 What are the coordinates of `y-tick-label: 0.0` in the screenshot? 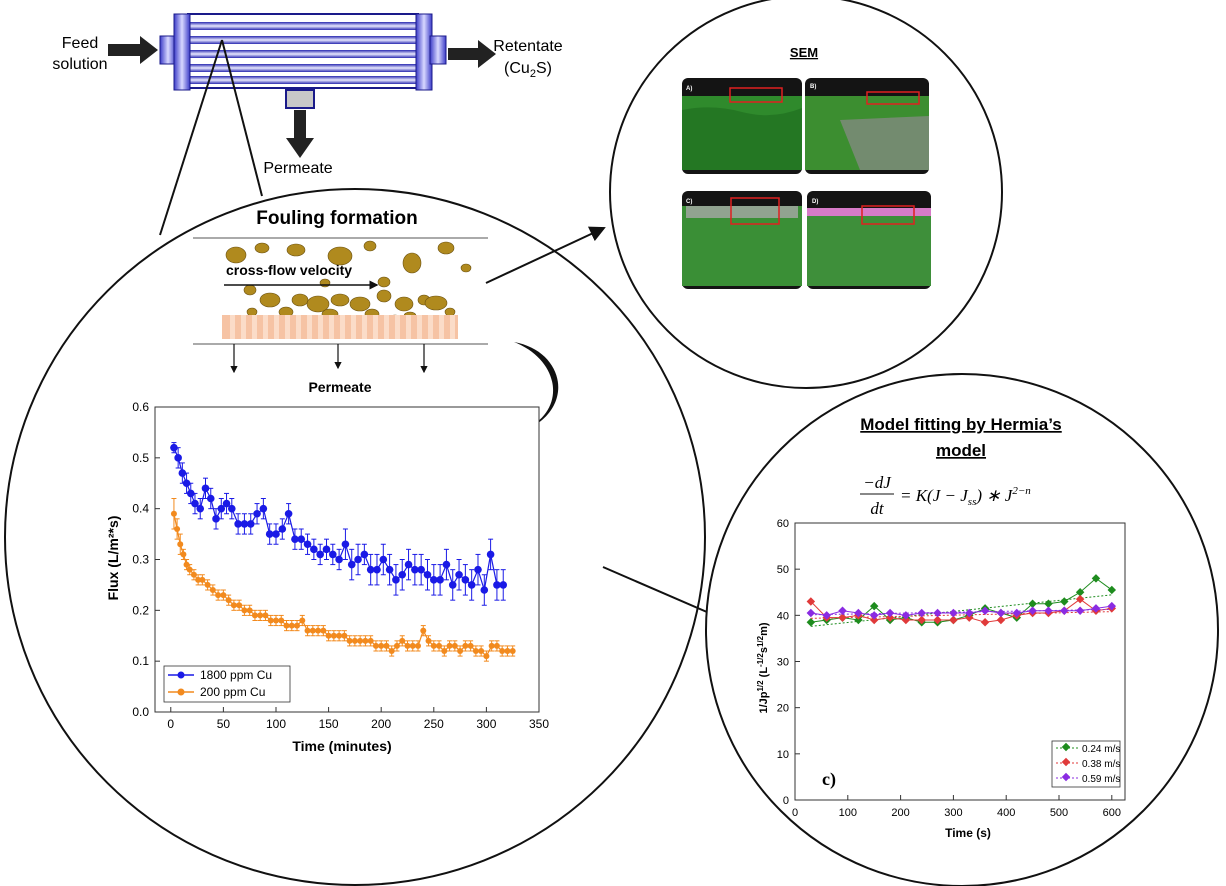 It's located at (140, 712).